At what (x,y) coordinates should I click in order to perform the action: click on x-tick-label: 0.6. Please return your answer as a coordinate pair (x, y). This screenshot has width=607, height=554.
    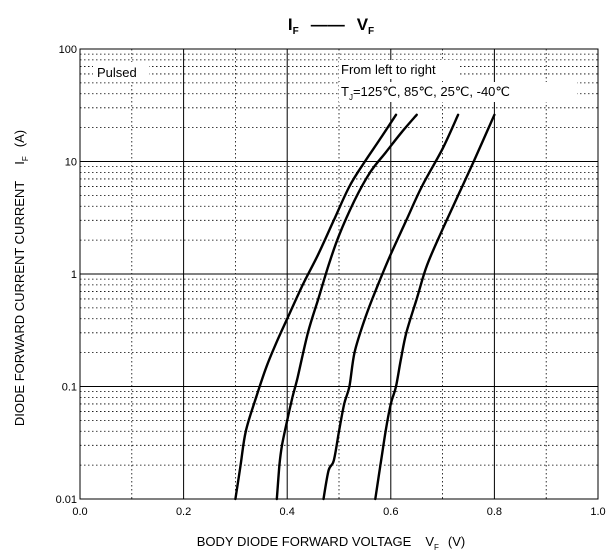
    Looking at the image, I should click on (390, 512).